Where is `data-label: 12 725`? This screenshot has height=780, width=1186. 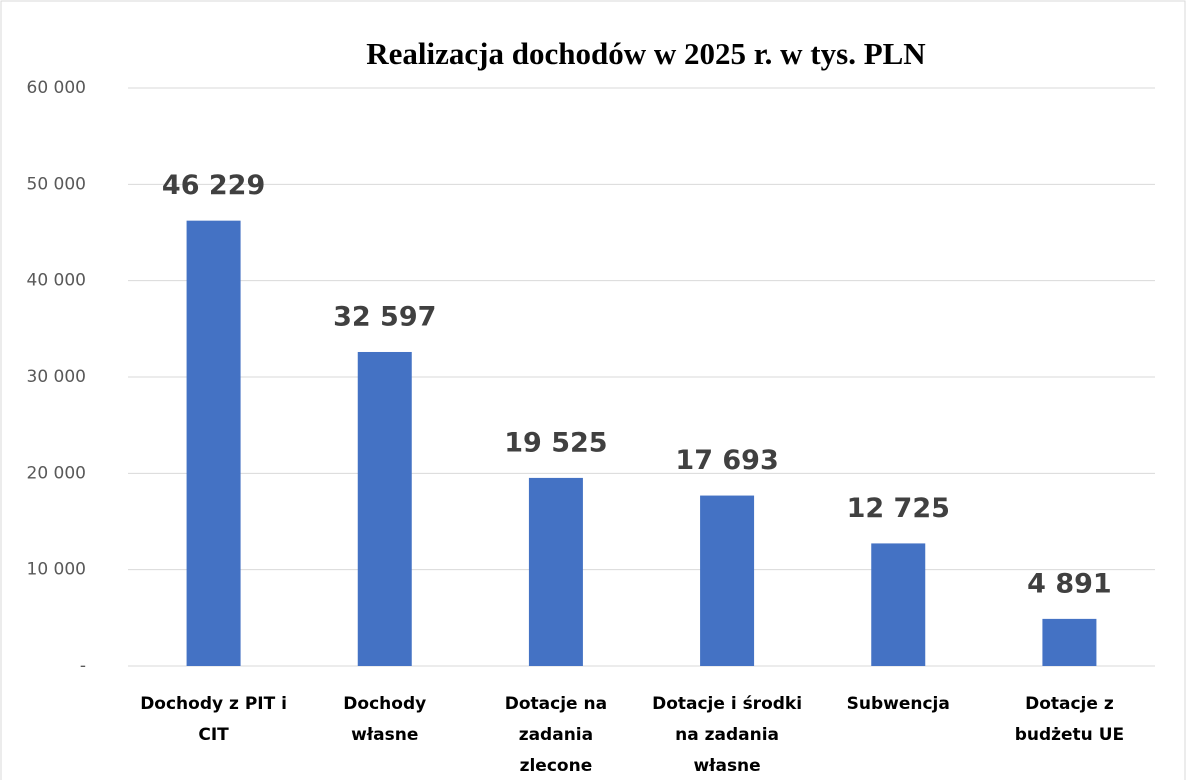 data-label: 12 725 is located at coordinates (898, 508).